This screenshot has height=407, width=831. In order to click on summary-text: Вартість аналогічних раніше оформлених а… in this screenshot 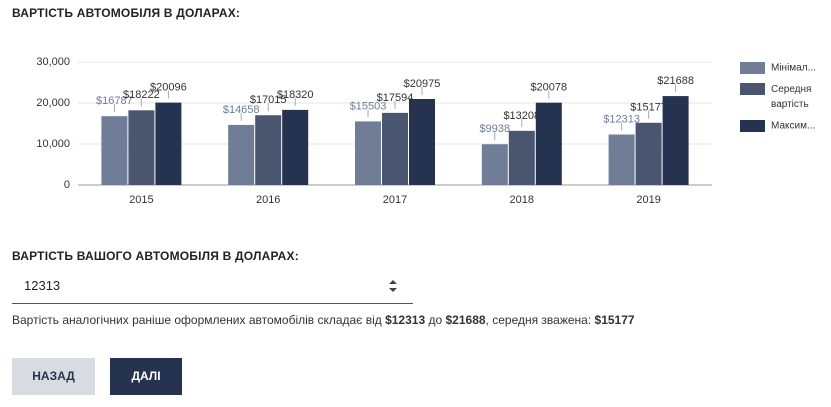, I will do `click(197, 320)`.